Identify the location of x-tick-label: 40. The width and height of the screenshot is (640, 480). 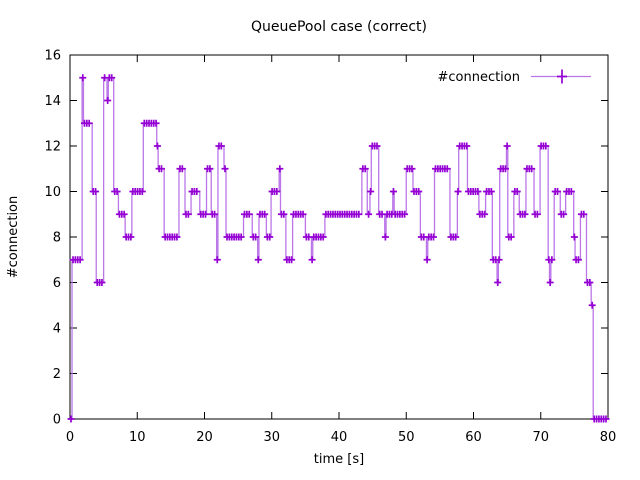
(339, 437).